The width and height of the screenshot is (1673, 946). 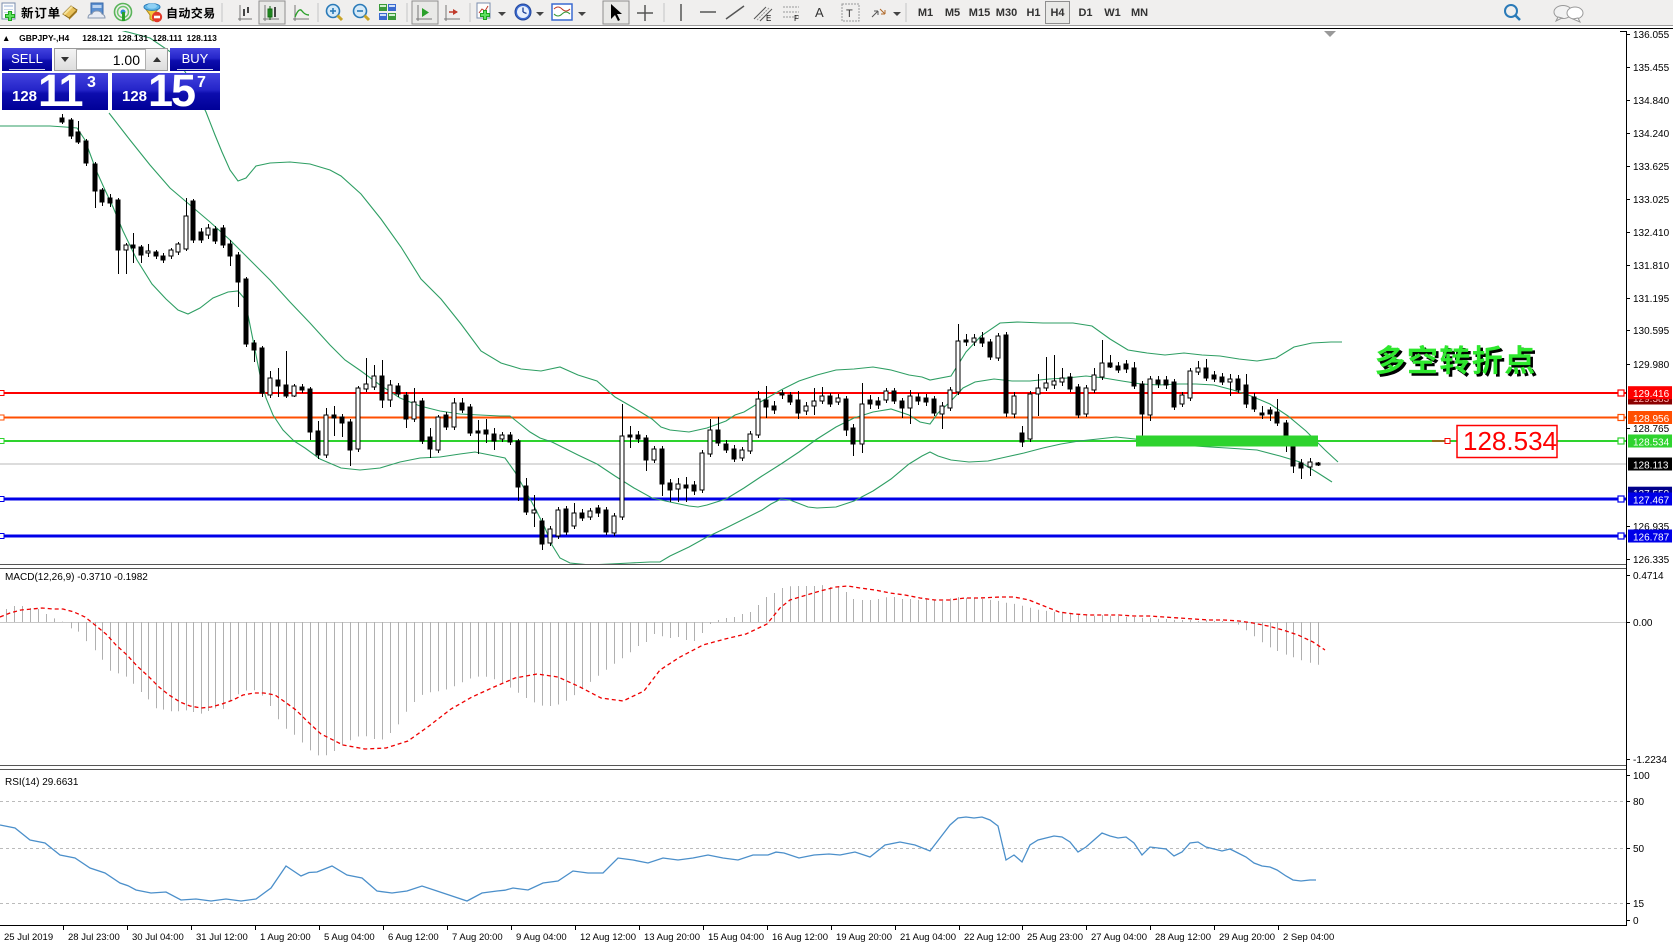 What do you see at coordinates (1651, 466) in the screenshot?
I see `svg-text: 128.113` at bounding box center [1651, 466].